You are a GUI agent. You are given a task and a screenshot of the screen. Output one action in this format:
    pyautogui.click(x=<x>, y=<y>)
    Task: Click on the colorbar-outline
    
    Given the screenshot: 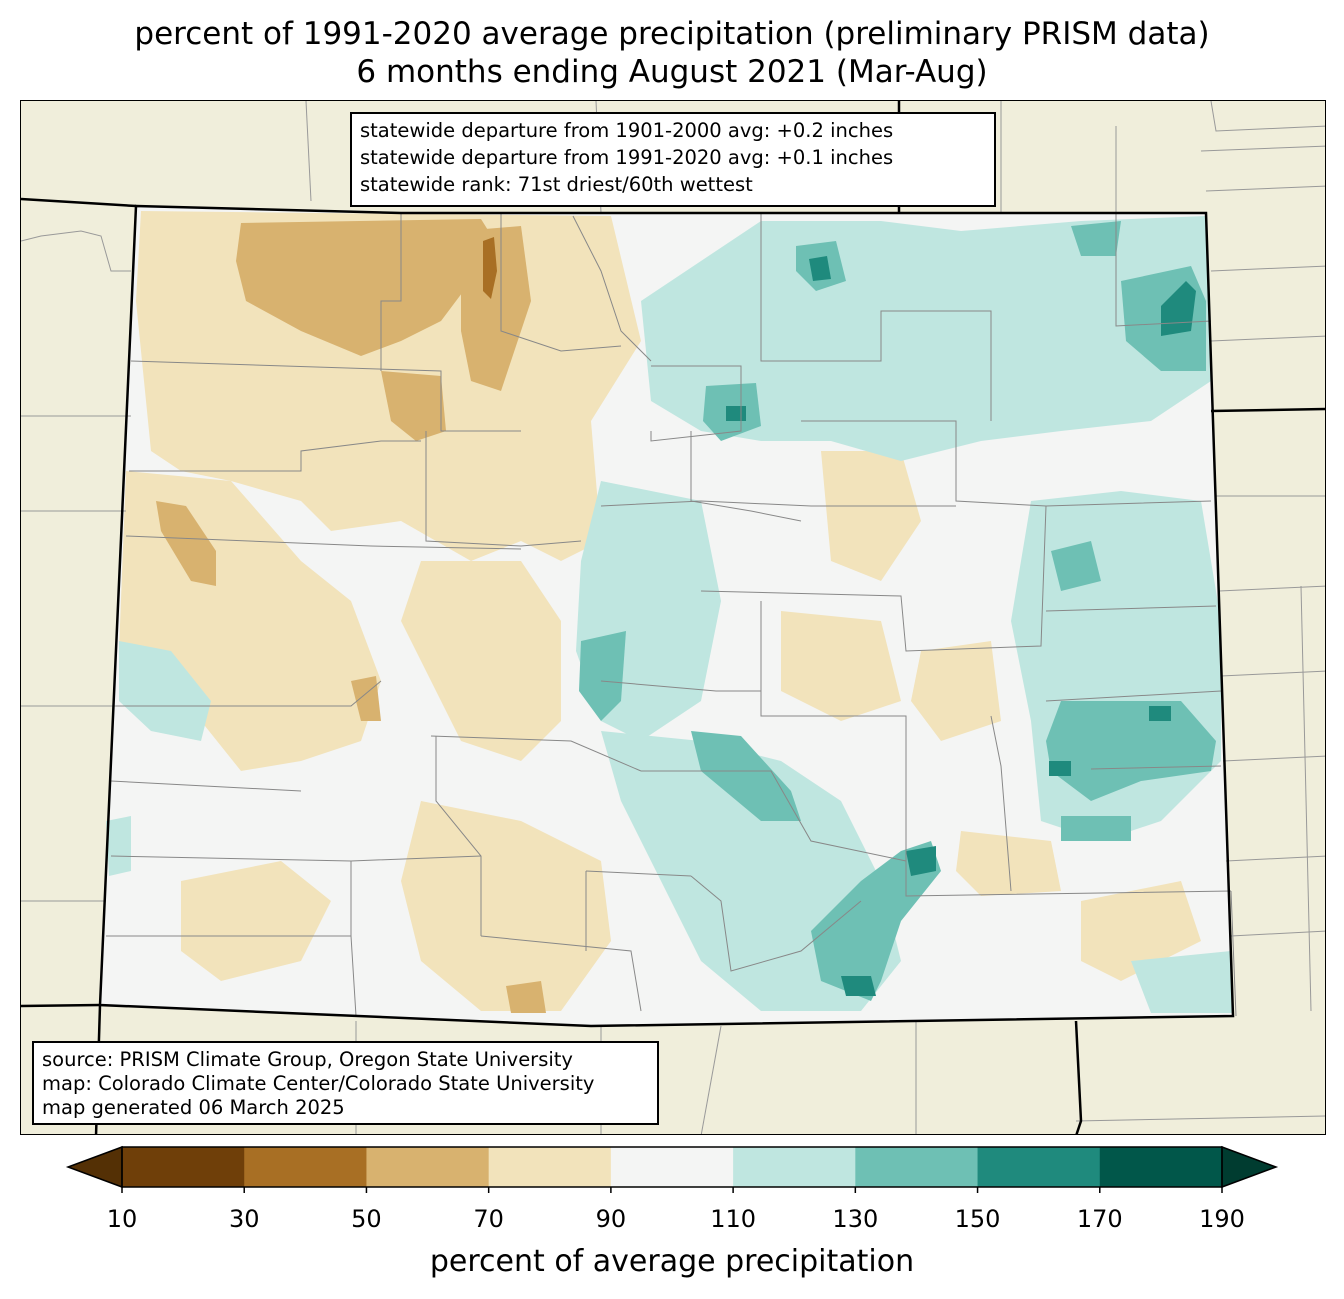 What is the action you would take?
    pyautogui.click(x=672, y=1167)
    